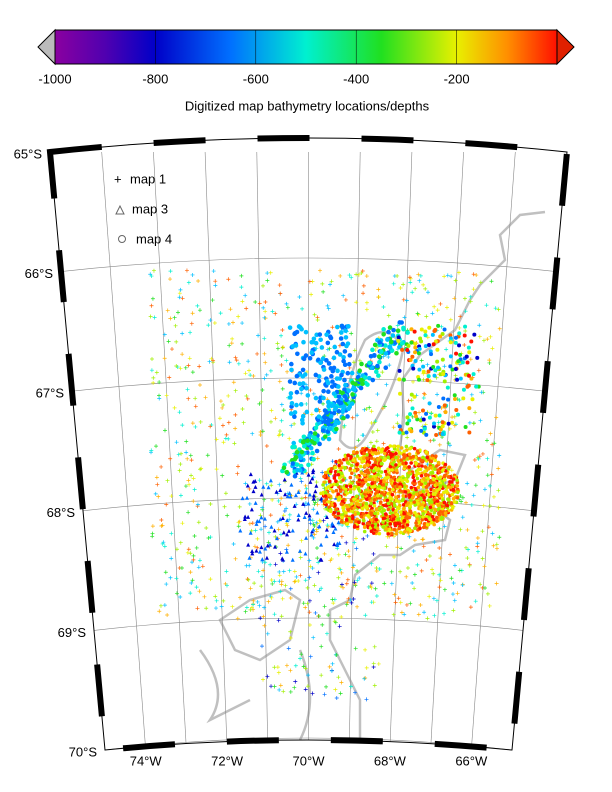  Describe the element at coordinates (61, 512) in the screenshot. I see `lat-label: 68°S` at that location.